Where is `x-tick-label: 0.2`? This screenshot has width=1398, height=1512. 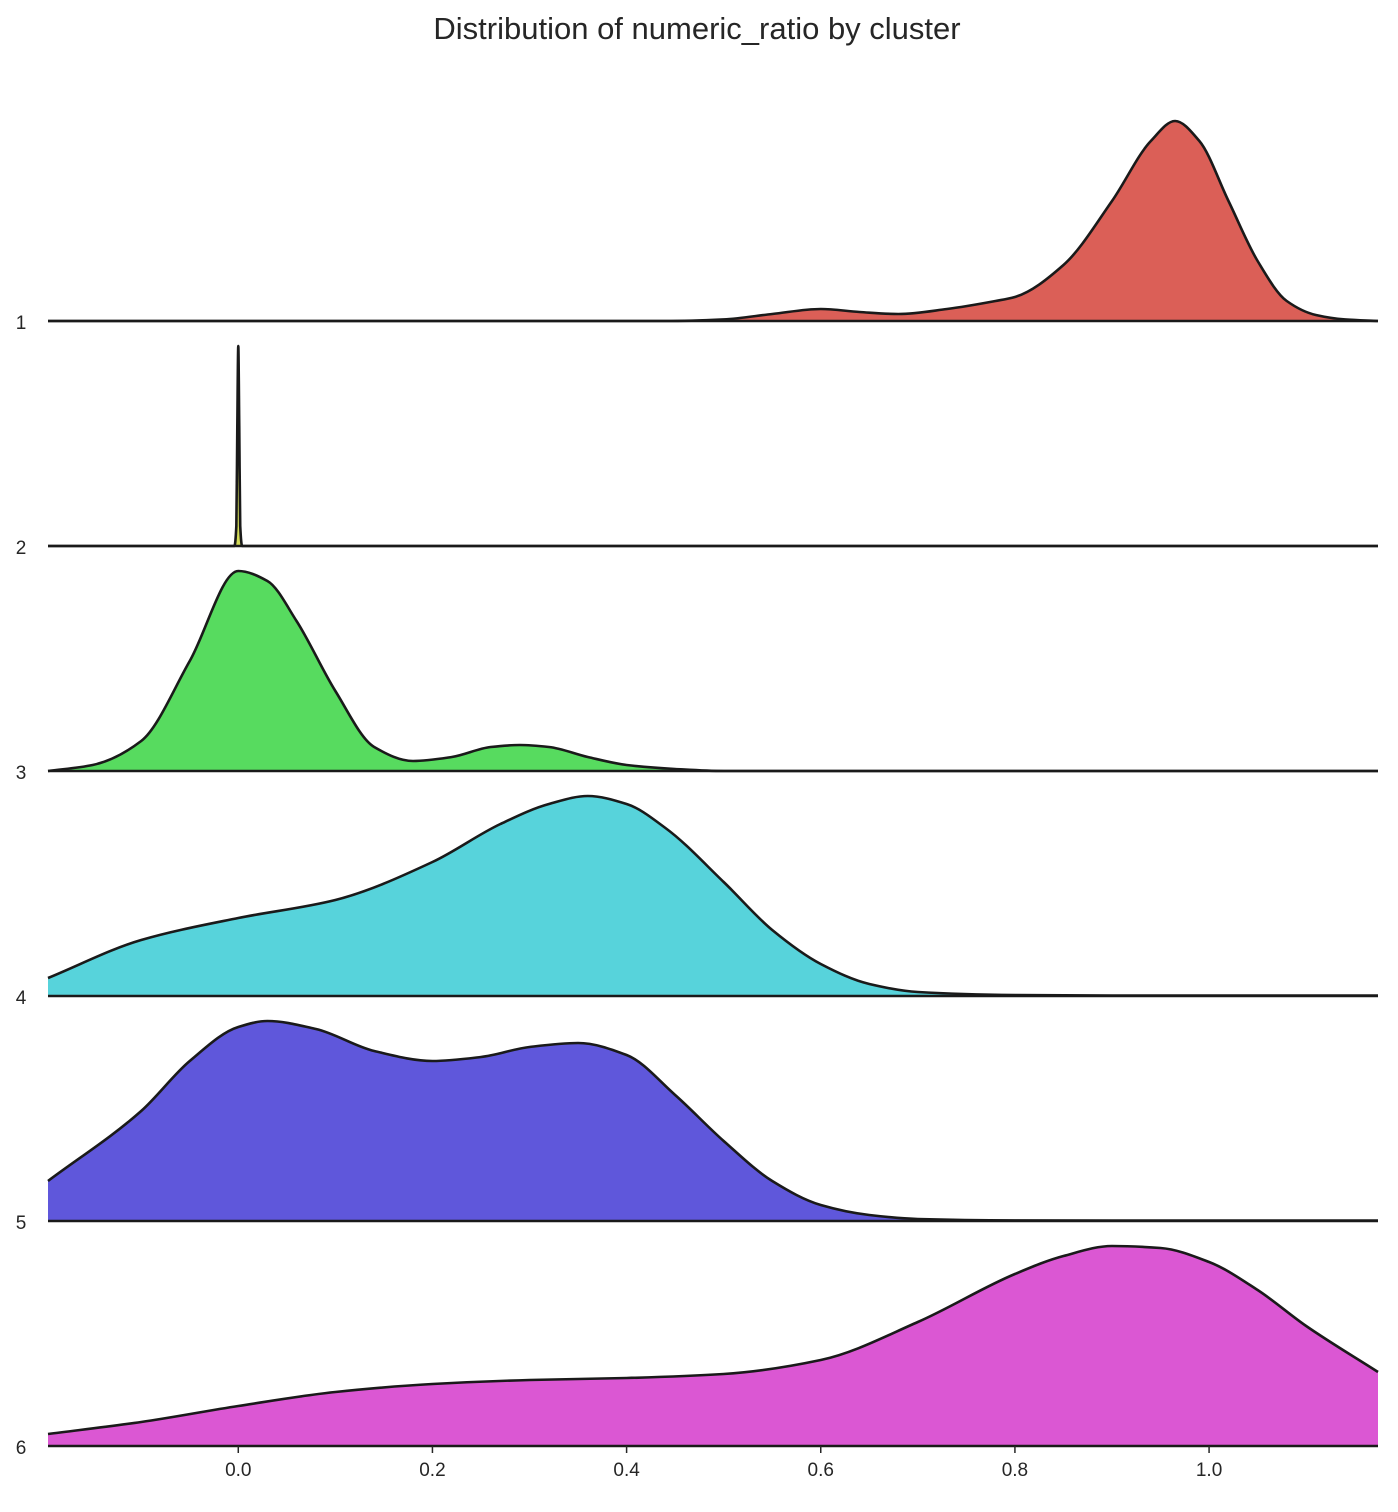
x-tick-label: 0.2 is located at coordinates (432, 1470).